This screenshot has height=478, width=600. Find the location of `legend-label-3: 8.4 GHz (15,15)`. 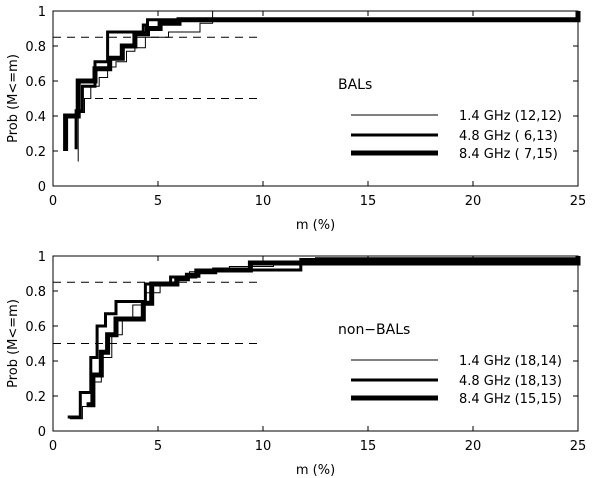

legend-label-3: 8.4 GHz (15,15) is located at coordinates (510, 399).